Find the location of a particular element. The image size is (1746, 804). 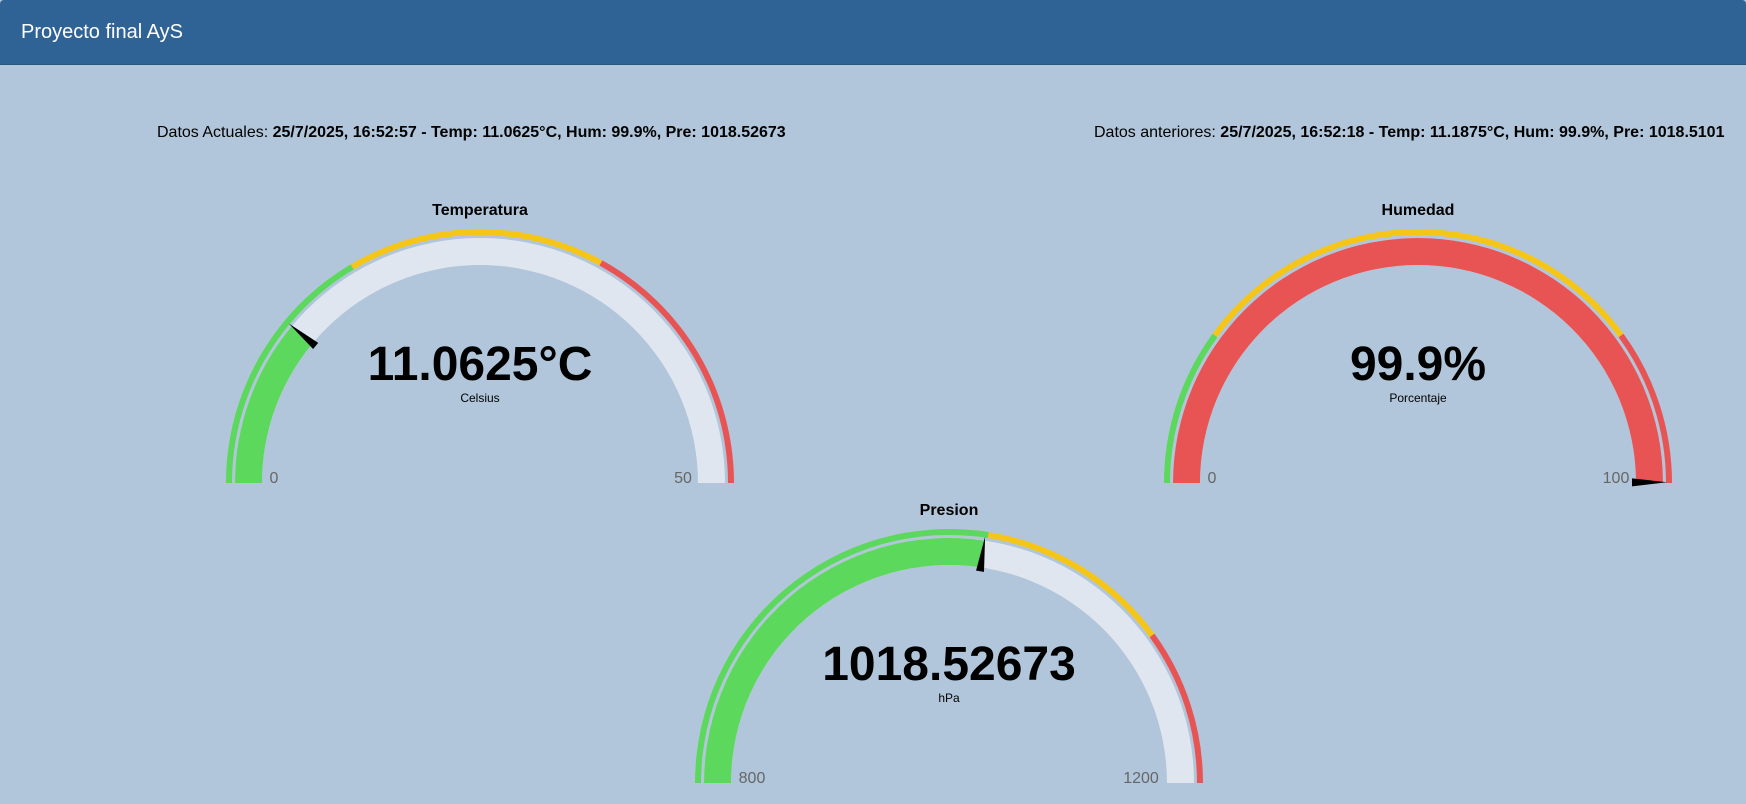

pressure-gauge-value: 1018.52673 is located at coordinates (949, 664).